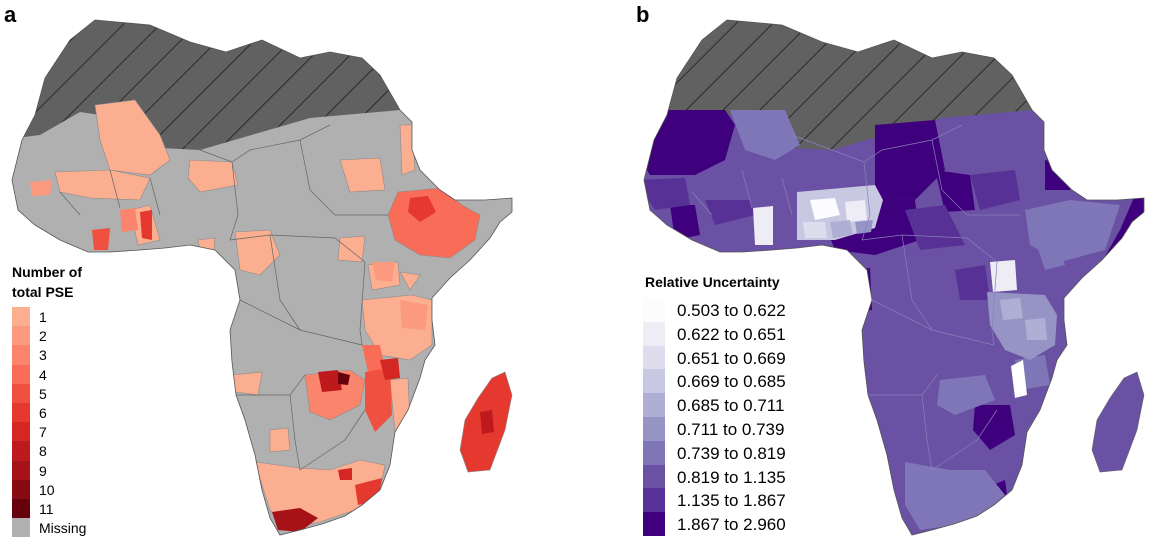 Image resolution: width=1151 pixels, height=544 pixels. What do you see at coordinates (47, 272) in the screenshot?
I see `legend-title-line1: Number of` at bounding box center [47, 272].